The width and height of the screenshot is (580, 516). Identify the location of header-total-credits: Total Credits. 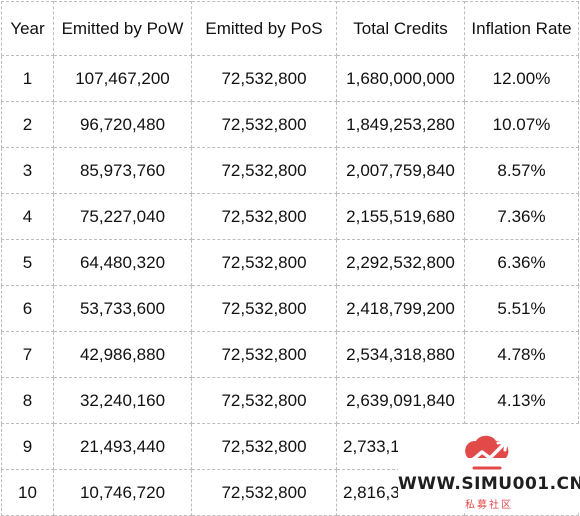
(400, 28).